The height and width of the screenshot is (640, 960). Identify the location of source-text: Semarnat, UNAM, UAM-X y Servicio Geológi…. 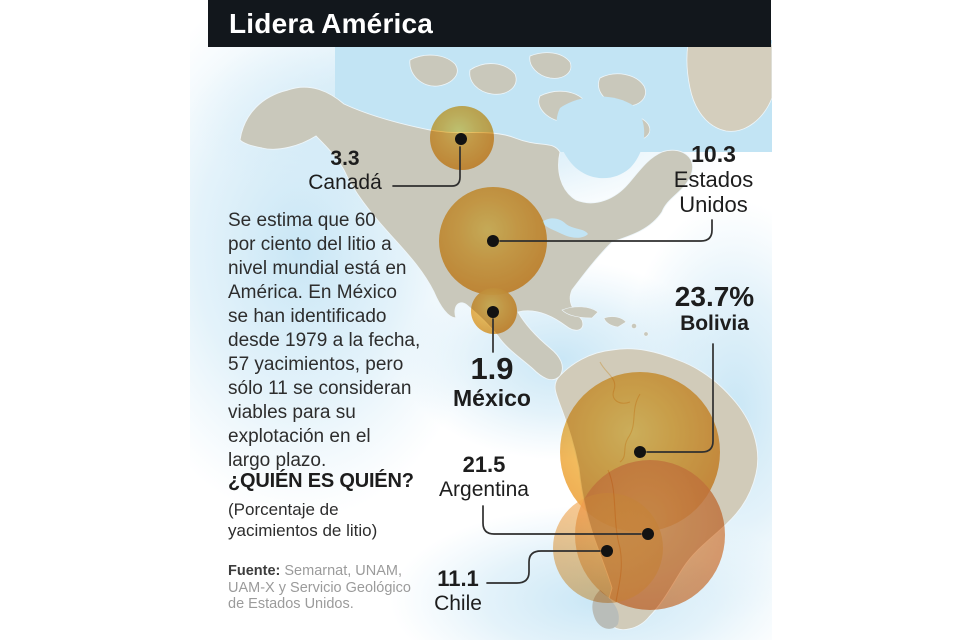
(319, 587).